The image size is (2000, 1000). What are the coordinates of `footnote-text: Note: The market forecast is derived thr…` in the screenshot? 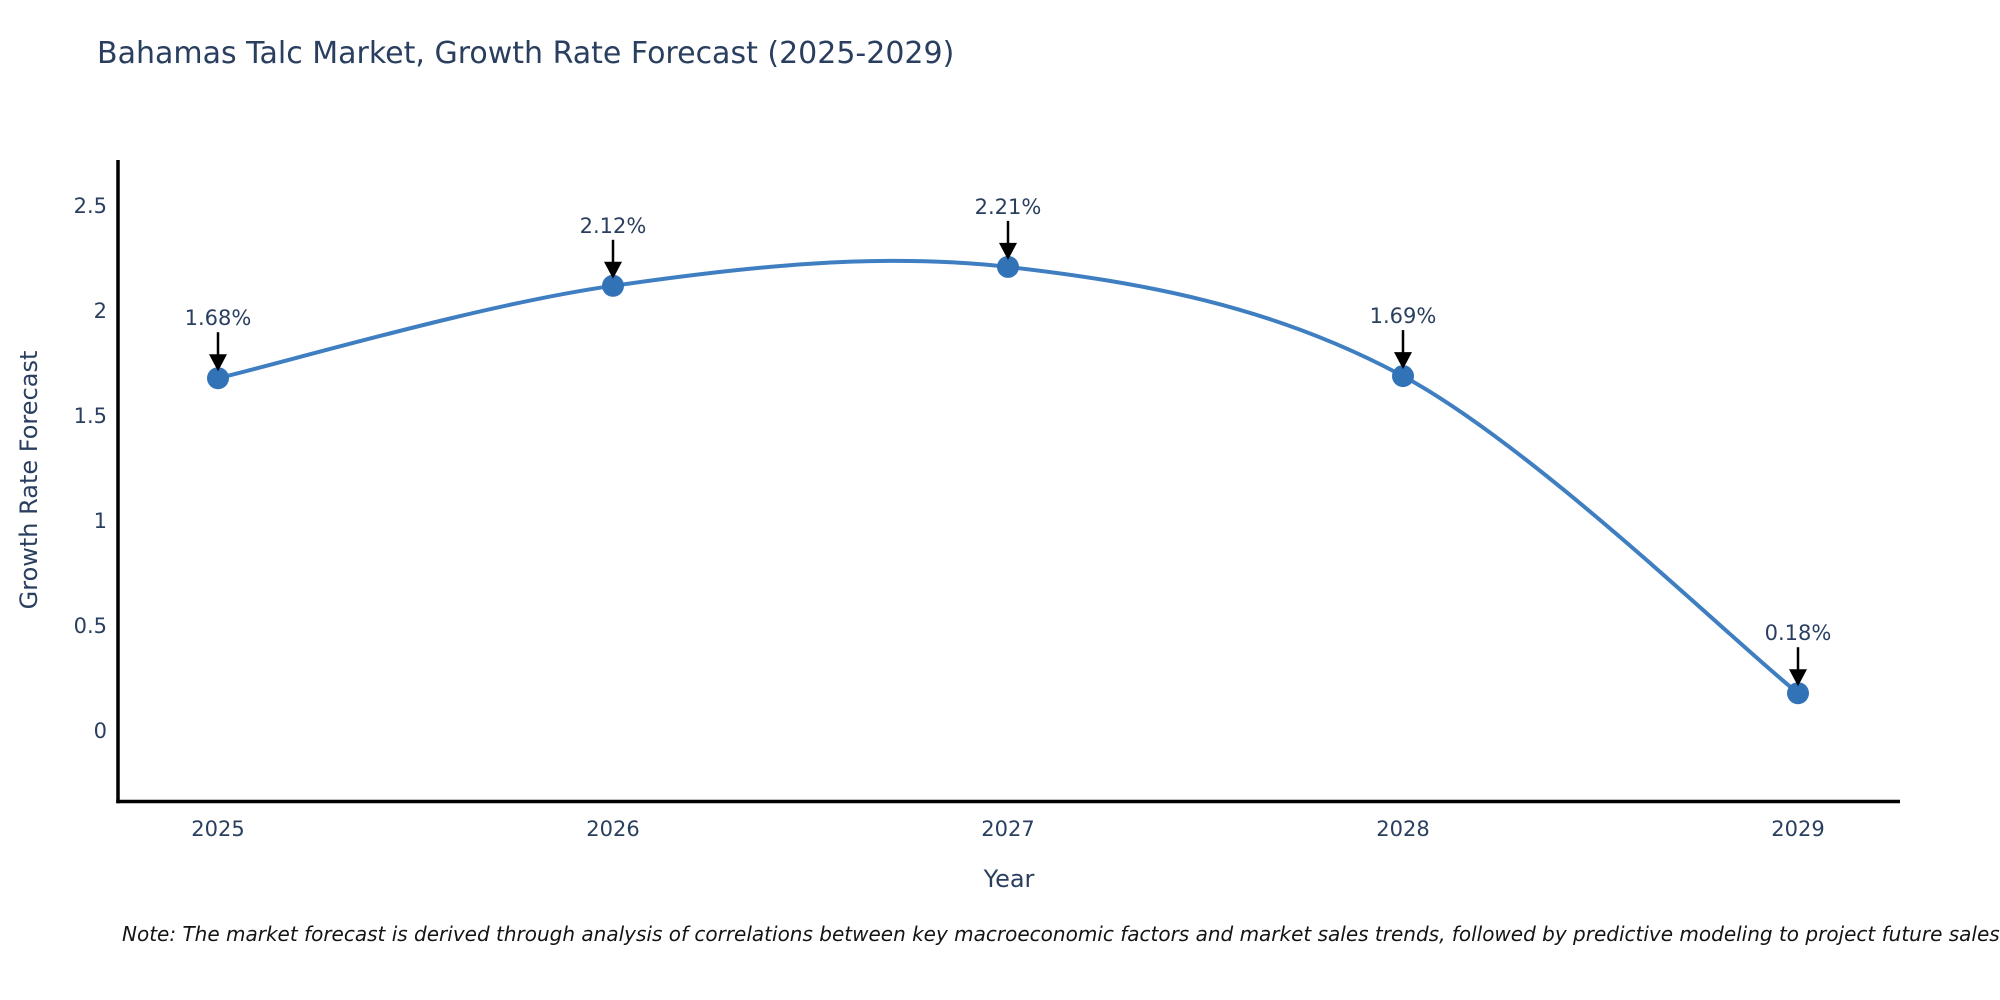 It's located at (1061, 934).